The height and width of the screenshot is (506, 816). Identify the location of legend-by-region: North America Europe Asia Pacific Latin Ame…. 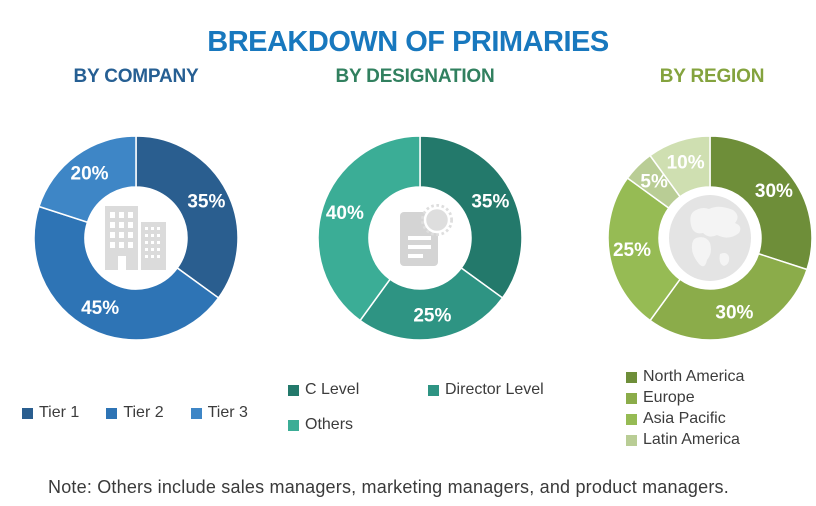
(685, 408).